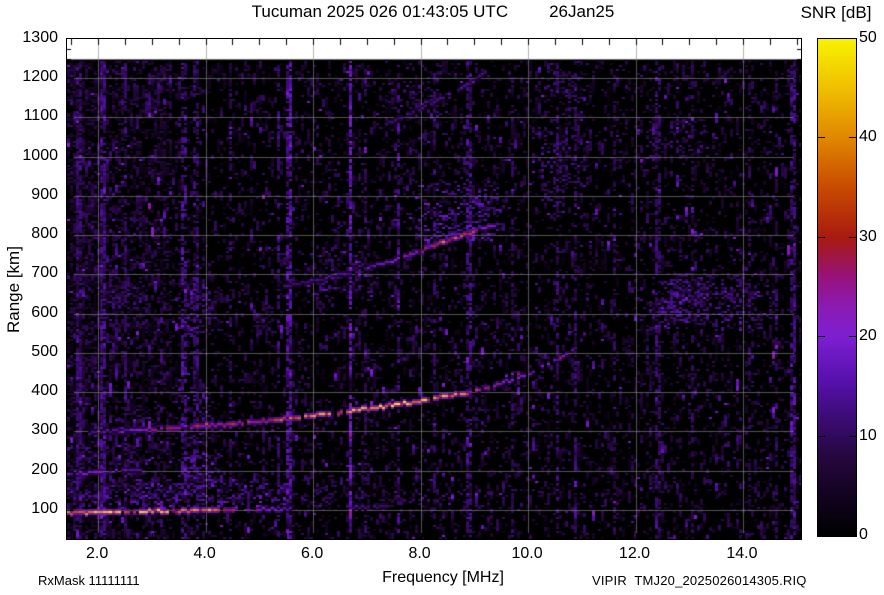 This screenshot has height=595, width=884. I want to click on y-tick-label: 900, so click(44, 194).